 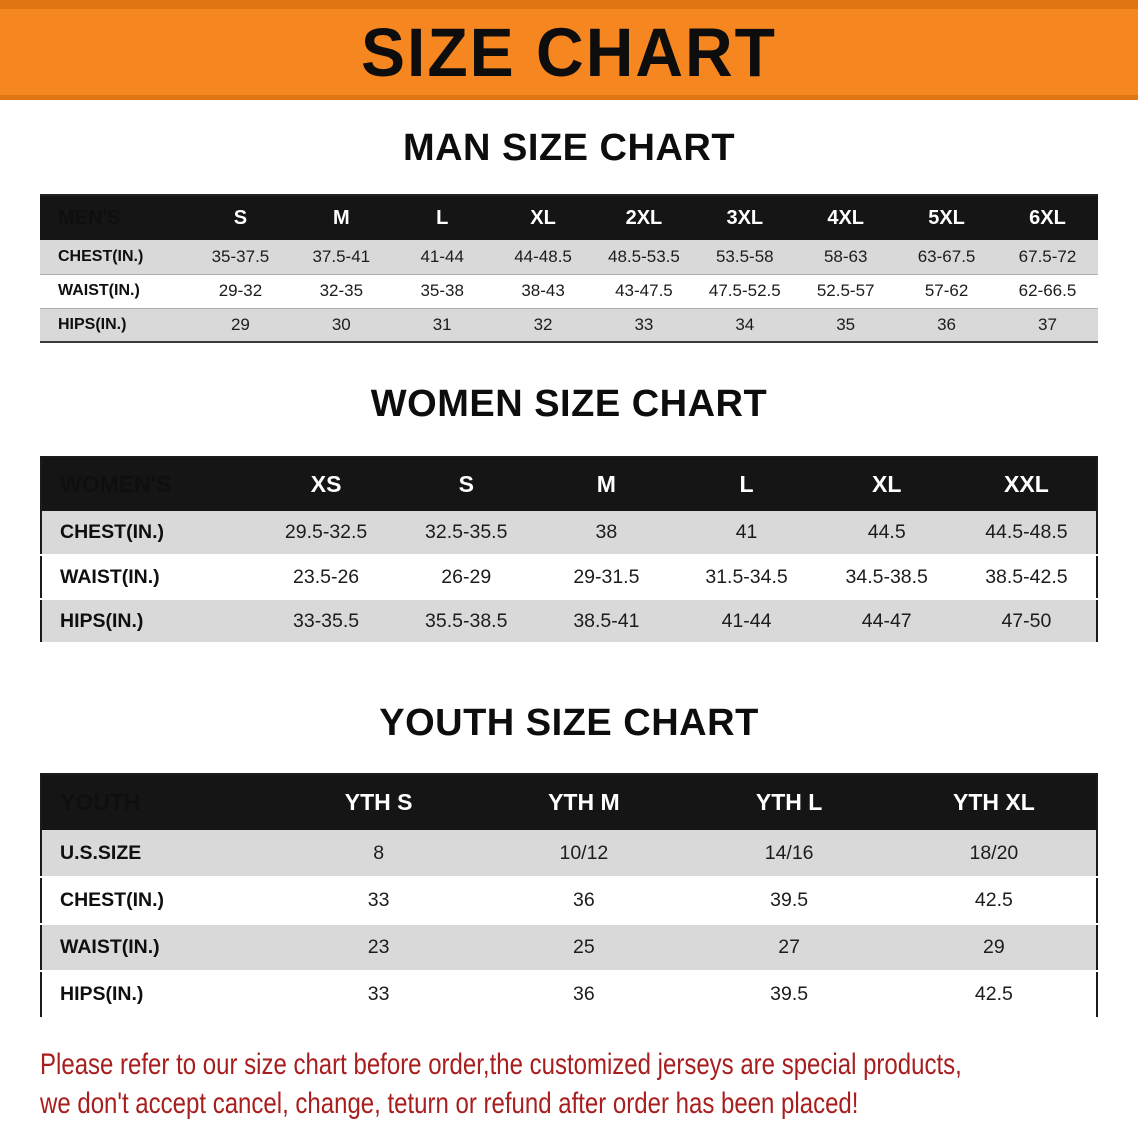 What do you see at coordinates (584, 948) in the screenshot?
I see `measurement-value: 25` at bounding box center [584, 948].